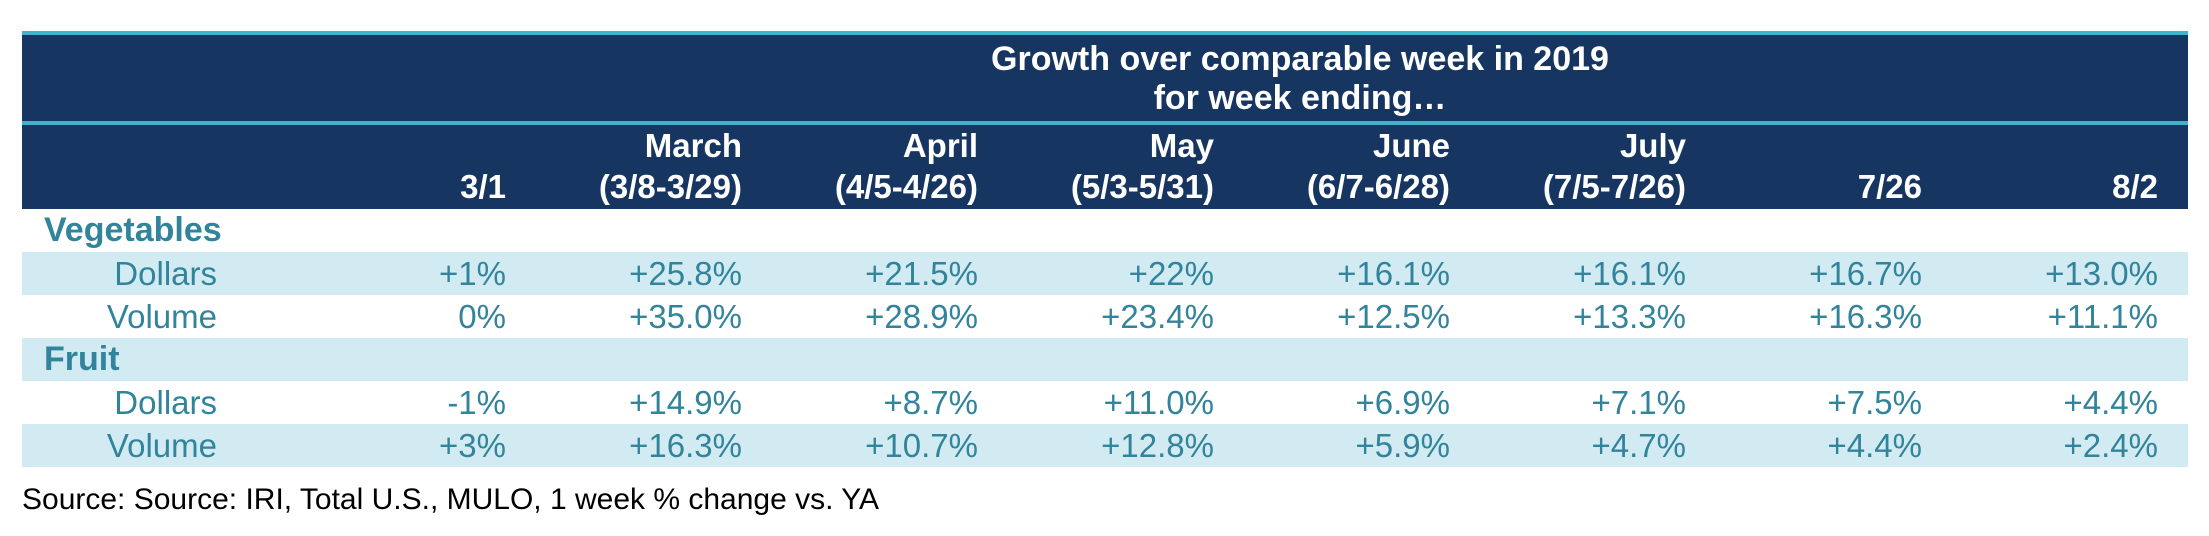 This screenshot has height=536, width=2209. I want to click on table-cell: +3%, so click(472, 445).